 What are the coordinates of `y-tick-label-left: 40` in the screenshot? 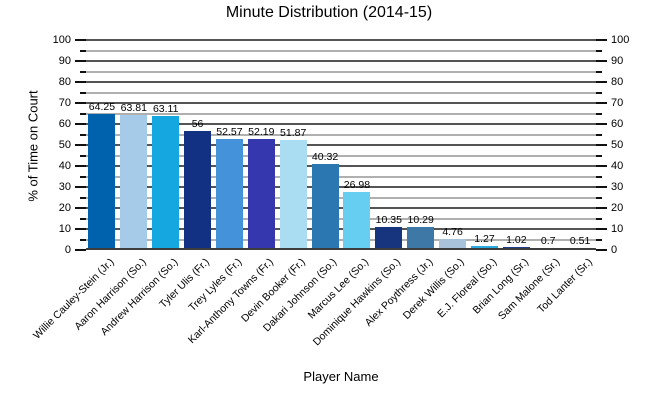 It's located at (64, 166).